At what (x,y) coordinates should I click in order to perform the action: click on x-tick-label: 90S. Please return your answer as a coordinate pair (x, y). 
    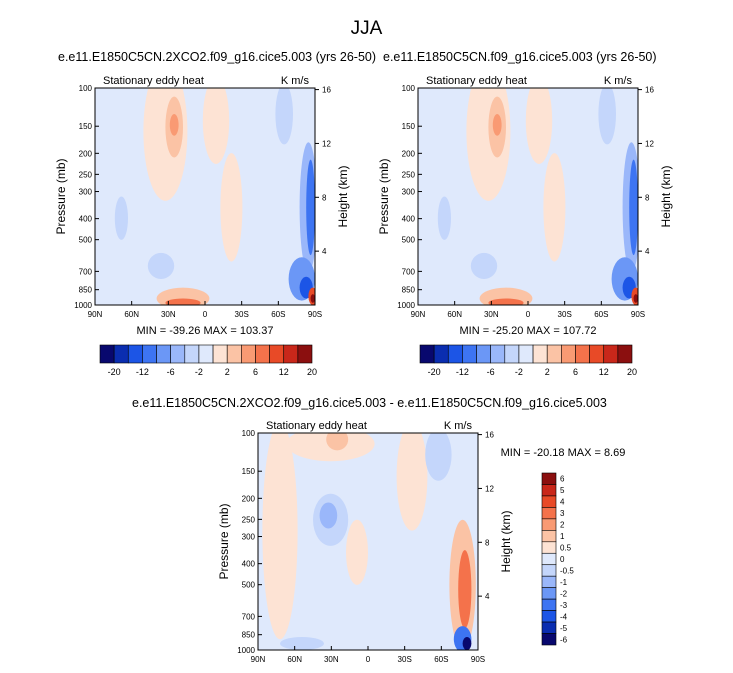
    Looking at the image, I should click on (478, 659).